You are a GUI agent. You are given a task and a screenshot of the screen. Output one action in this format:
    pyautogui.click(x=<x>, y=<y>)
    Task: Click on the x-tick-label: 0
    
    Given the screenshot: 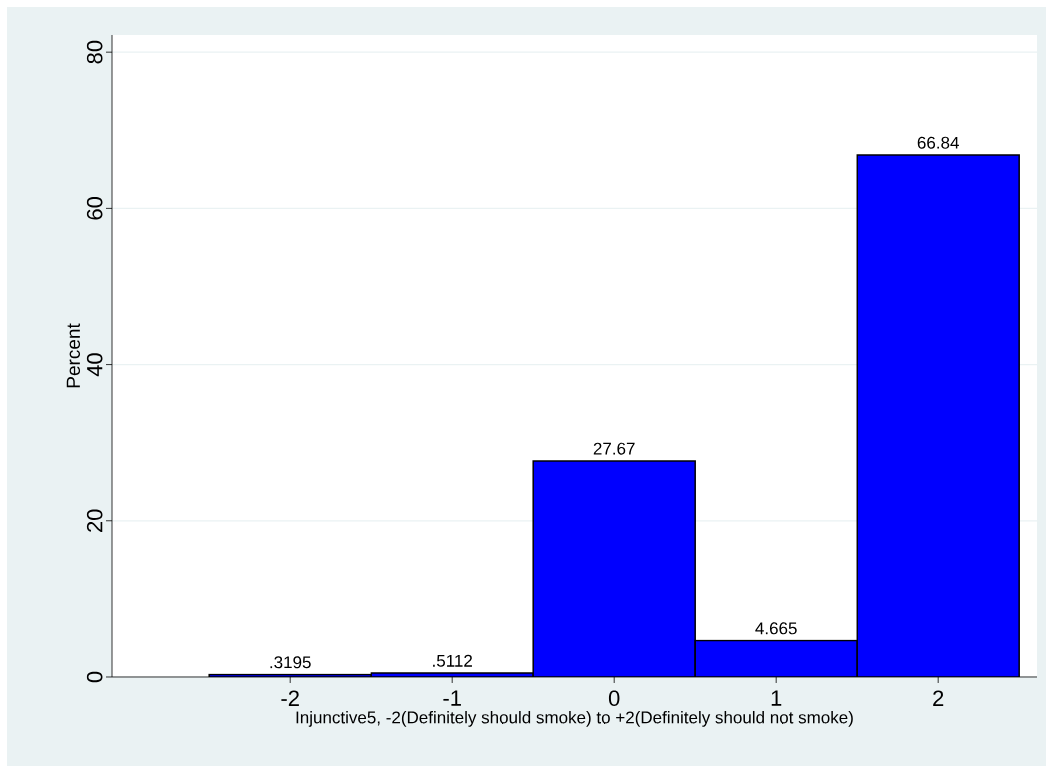 What is the action you would take?
    pyautogui.click(x=614, y=698)
    